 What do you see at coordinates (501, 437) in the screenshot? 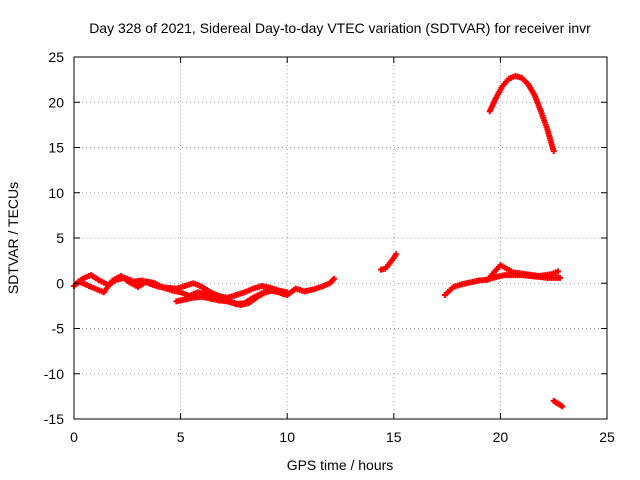
I see `x-tick-label: 20` at bounding box center [501, 437].